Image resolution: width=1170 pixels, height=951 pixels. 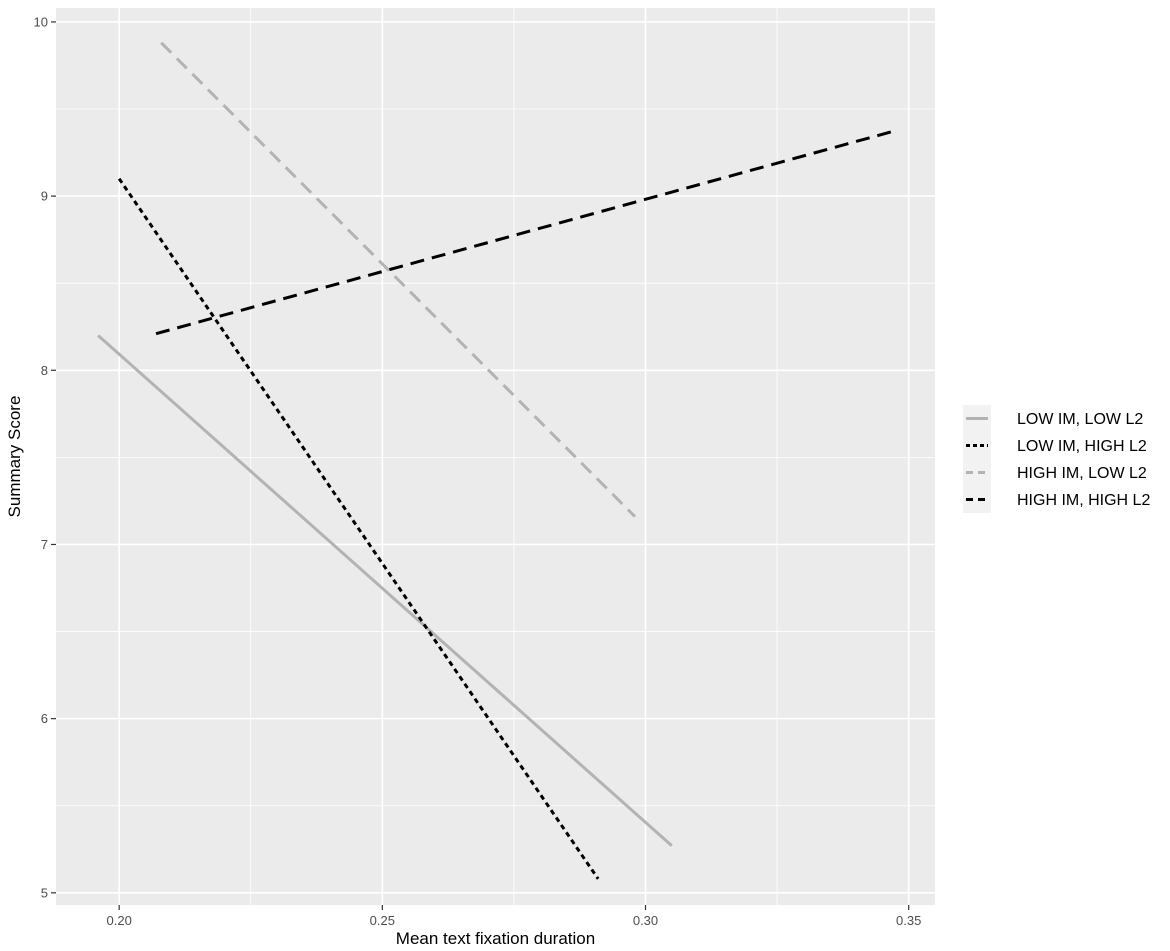 What do you see at coordinates (1080, 419) in the screenshot?
I see `legend-label-1: LOW IM, LOW L2` at bounding box center [1080, 419].